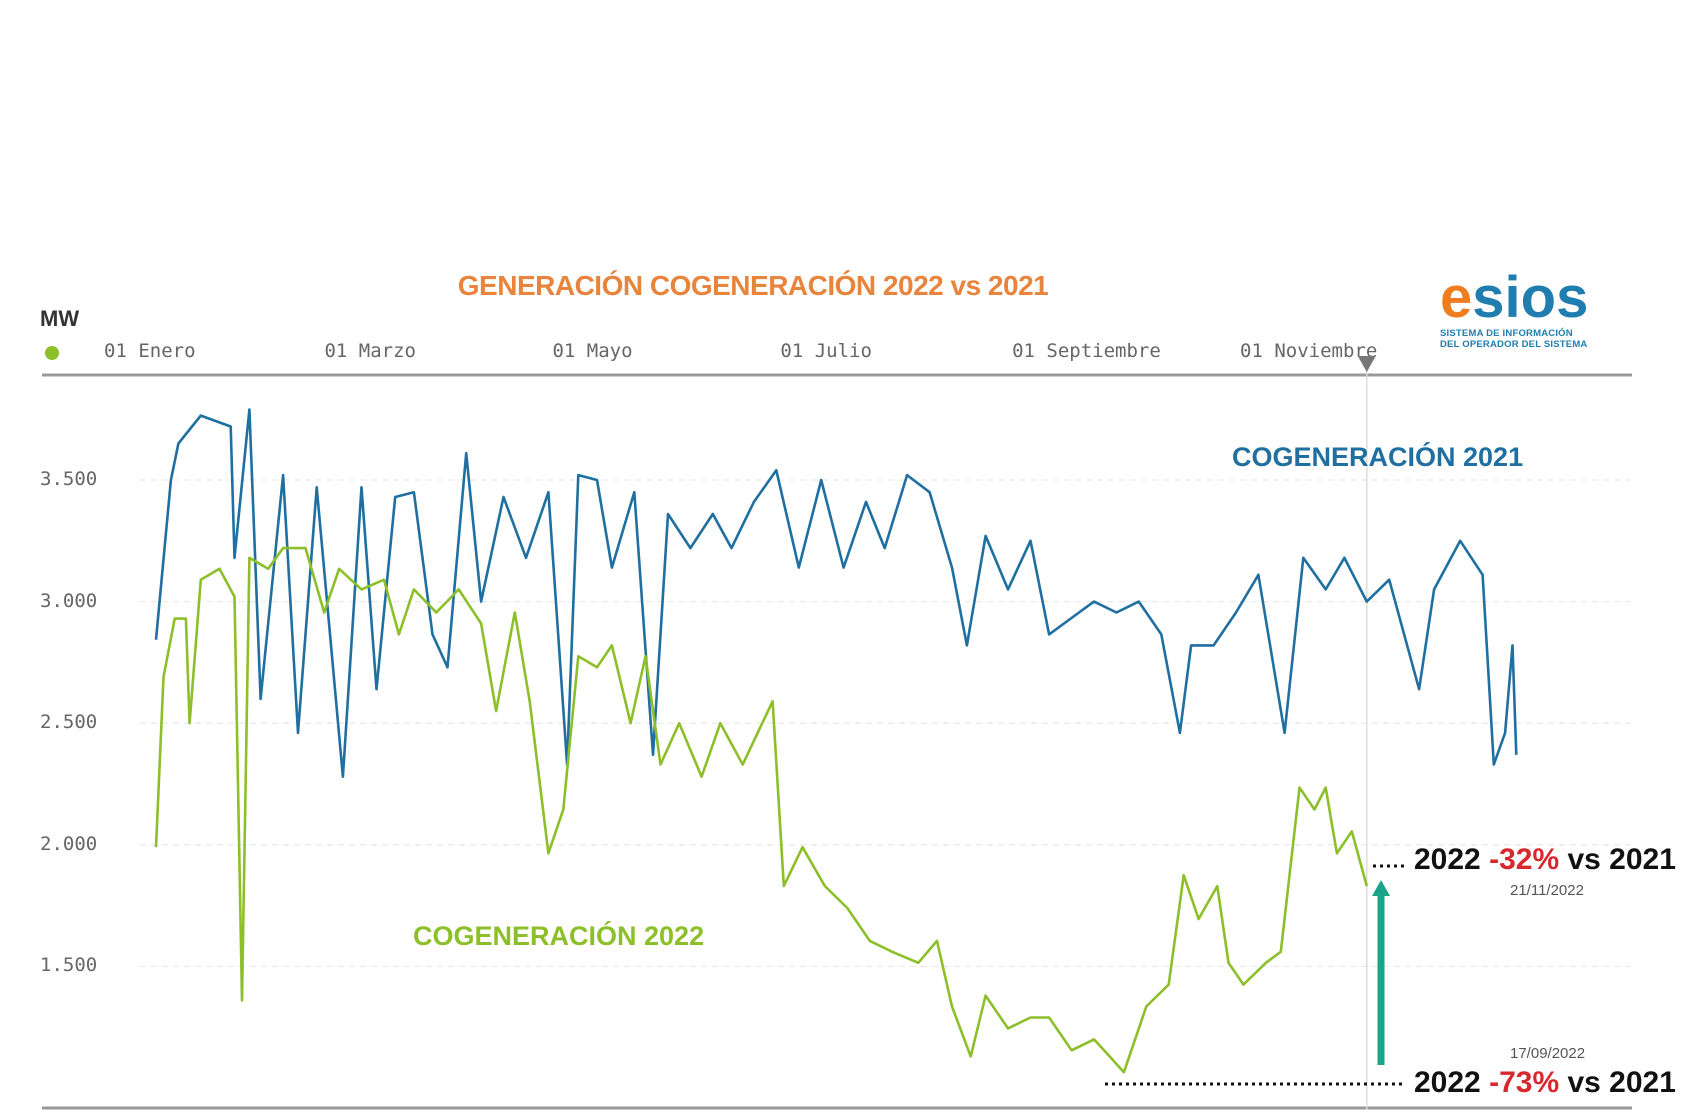 This screenshot has width=1706, height=1113. I want to click on annotation-min: 2022 -73% vs 2021, so click(1545, 1083).